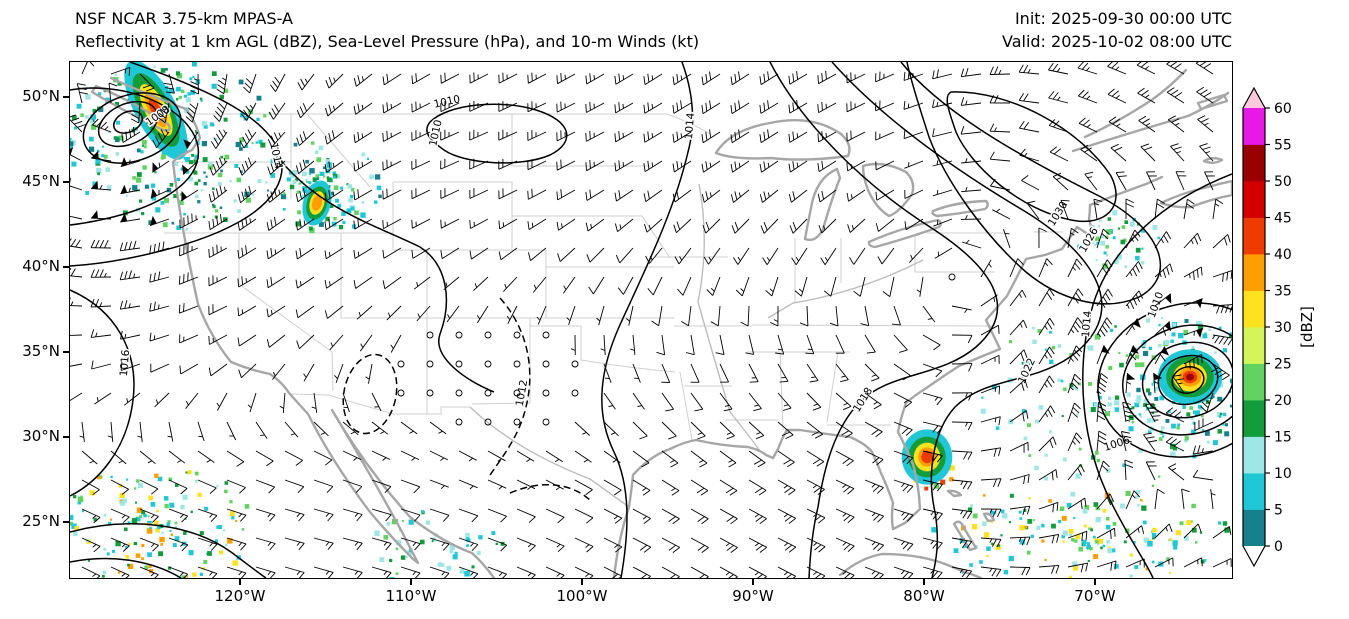 The height and width of the screenshot is (619, 1349). What do you see at coordinates (1283, 438) in the screenshot?
I see `svg-text: 15` at bounding box center [1283, 438].